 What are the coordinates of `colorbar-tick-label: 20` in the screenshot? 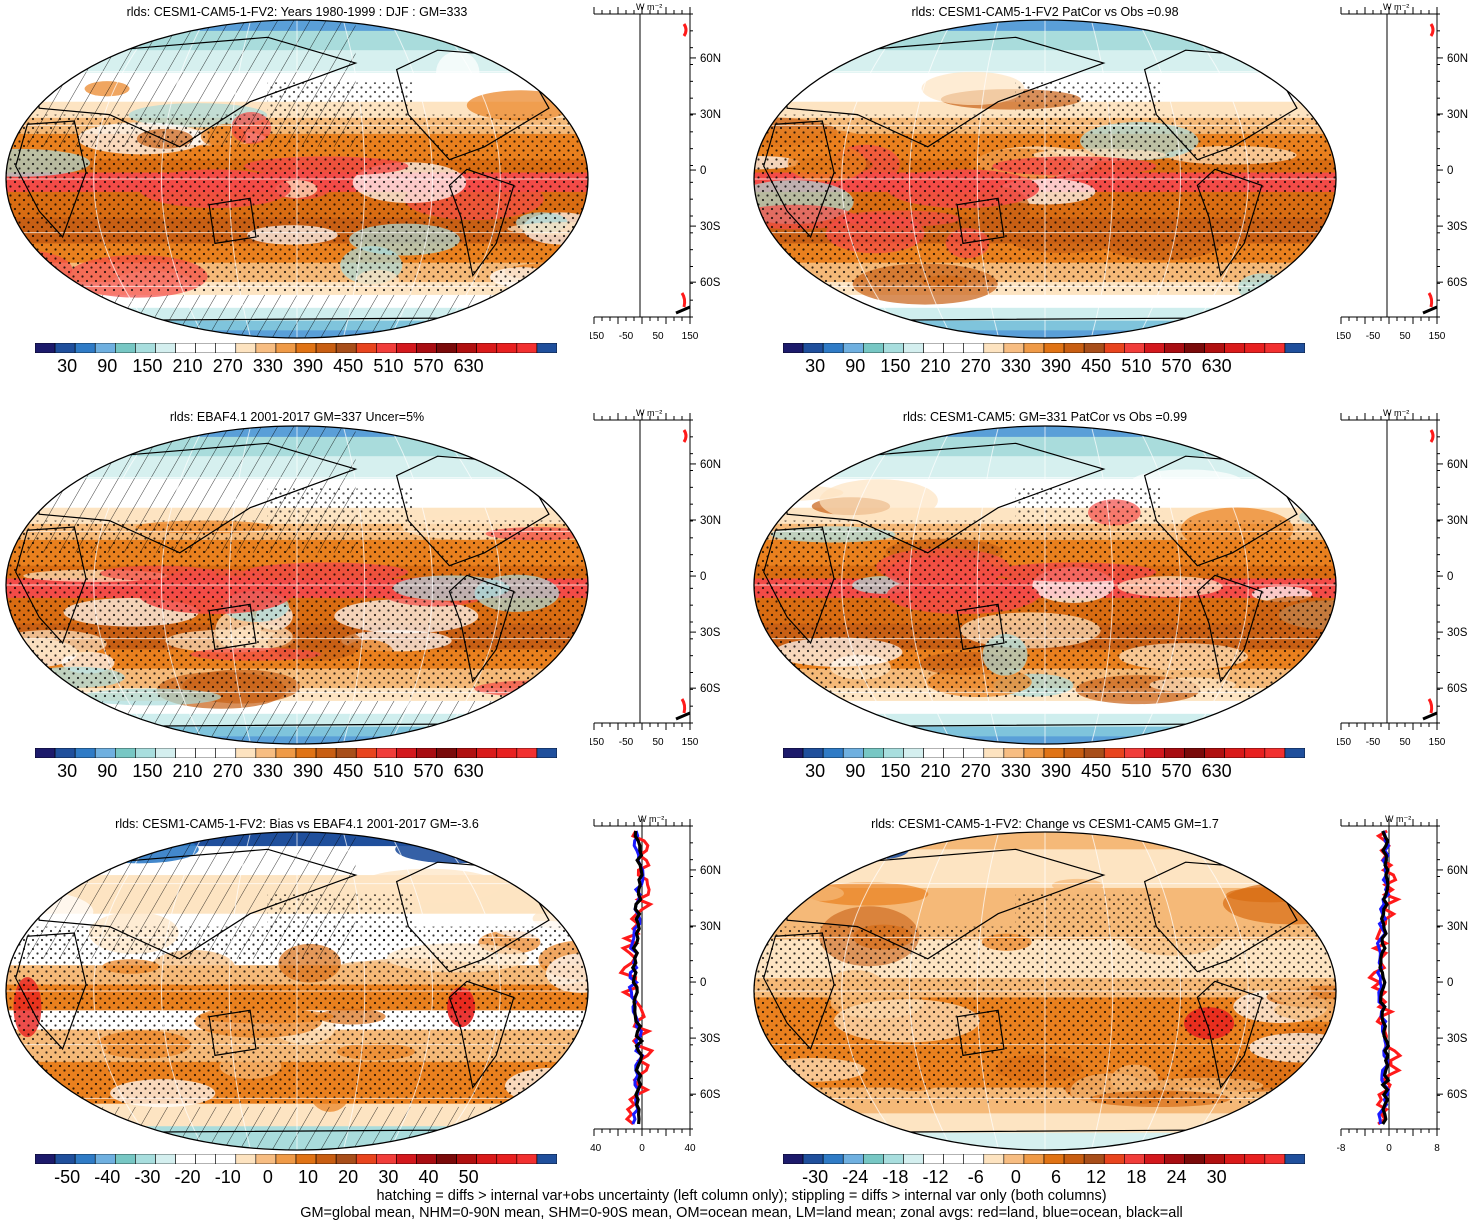 It's located at (348, 1177).